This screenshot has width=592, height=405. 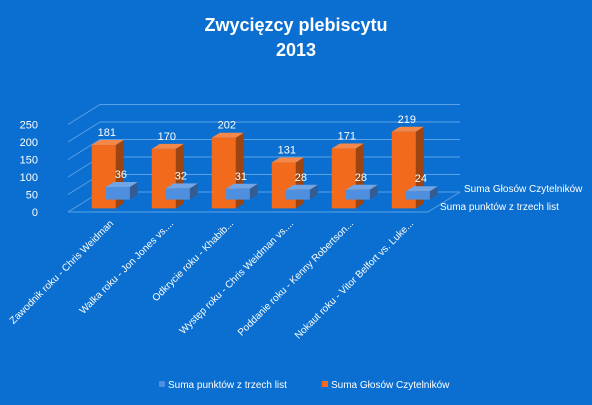 What do you see at coordinates (296, 50) in the screenshot?
I see `chart-subtitle: 2013` at bounding box center [296, 50].